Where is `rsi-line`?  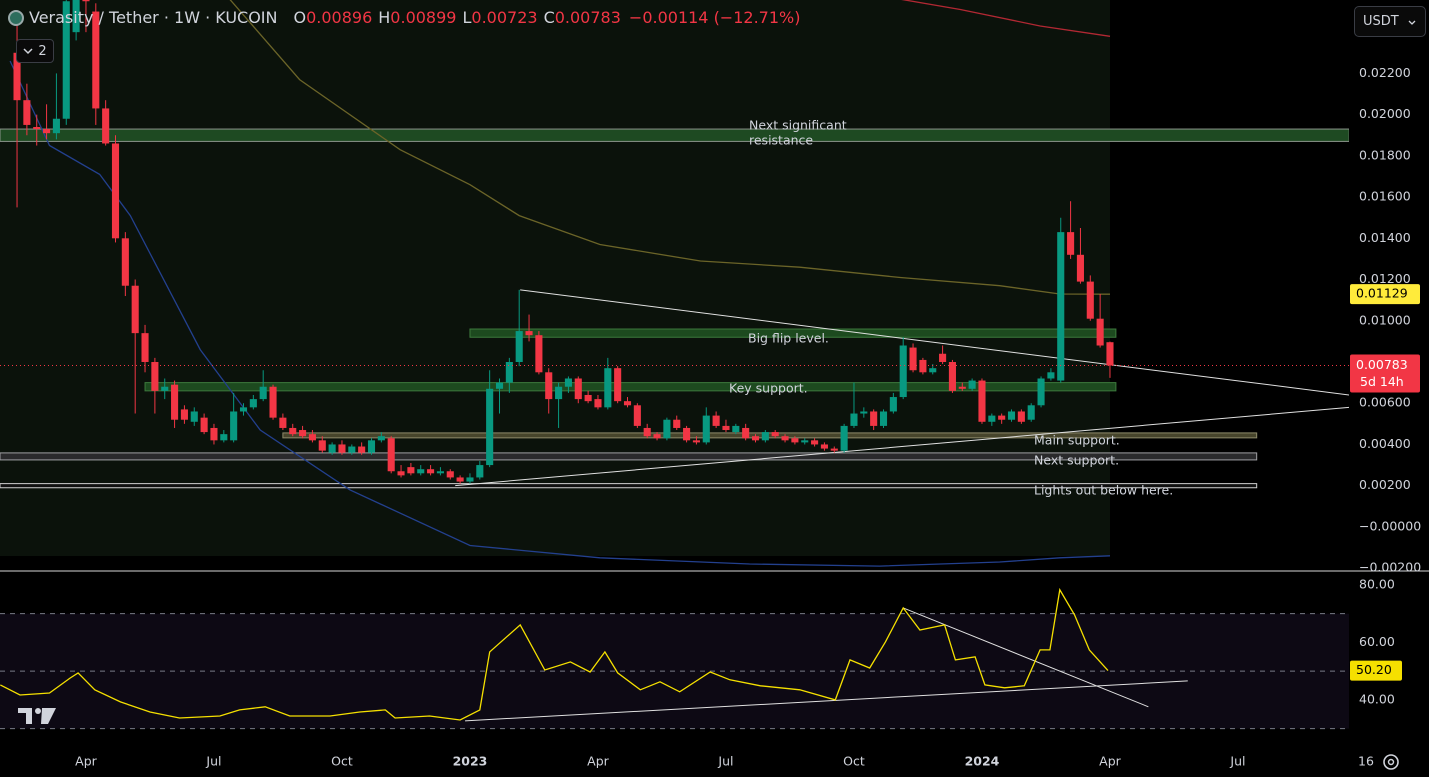 rsi-line is located at coordinates (554, 654).